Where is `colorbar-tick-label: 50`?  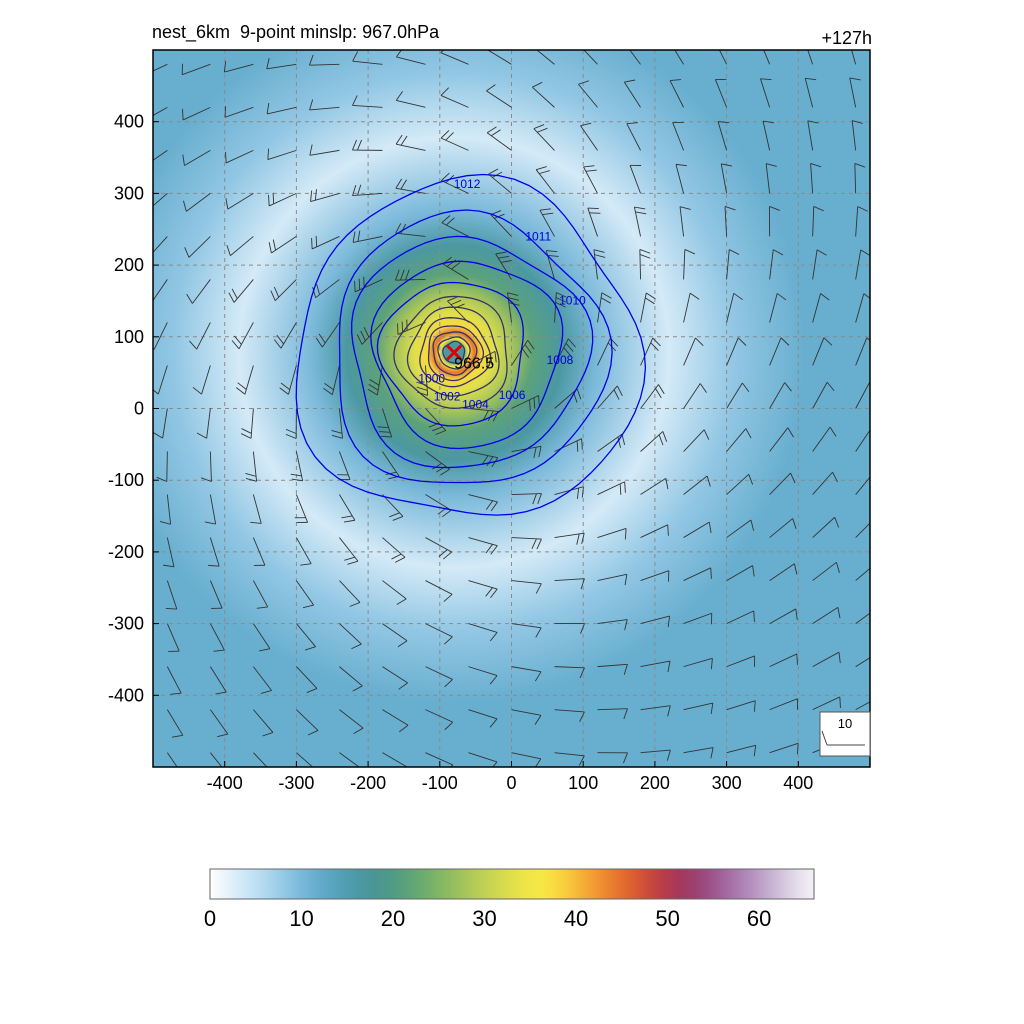 colorbar-tick-label: 50 is located at coordinates (667, 918).